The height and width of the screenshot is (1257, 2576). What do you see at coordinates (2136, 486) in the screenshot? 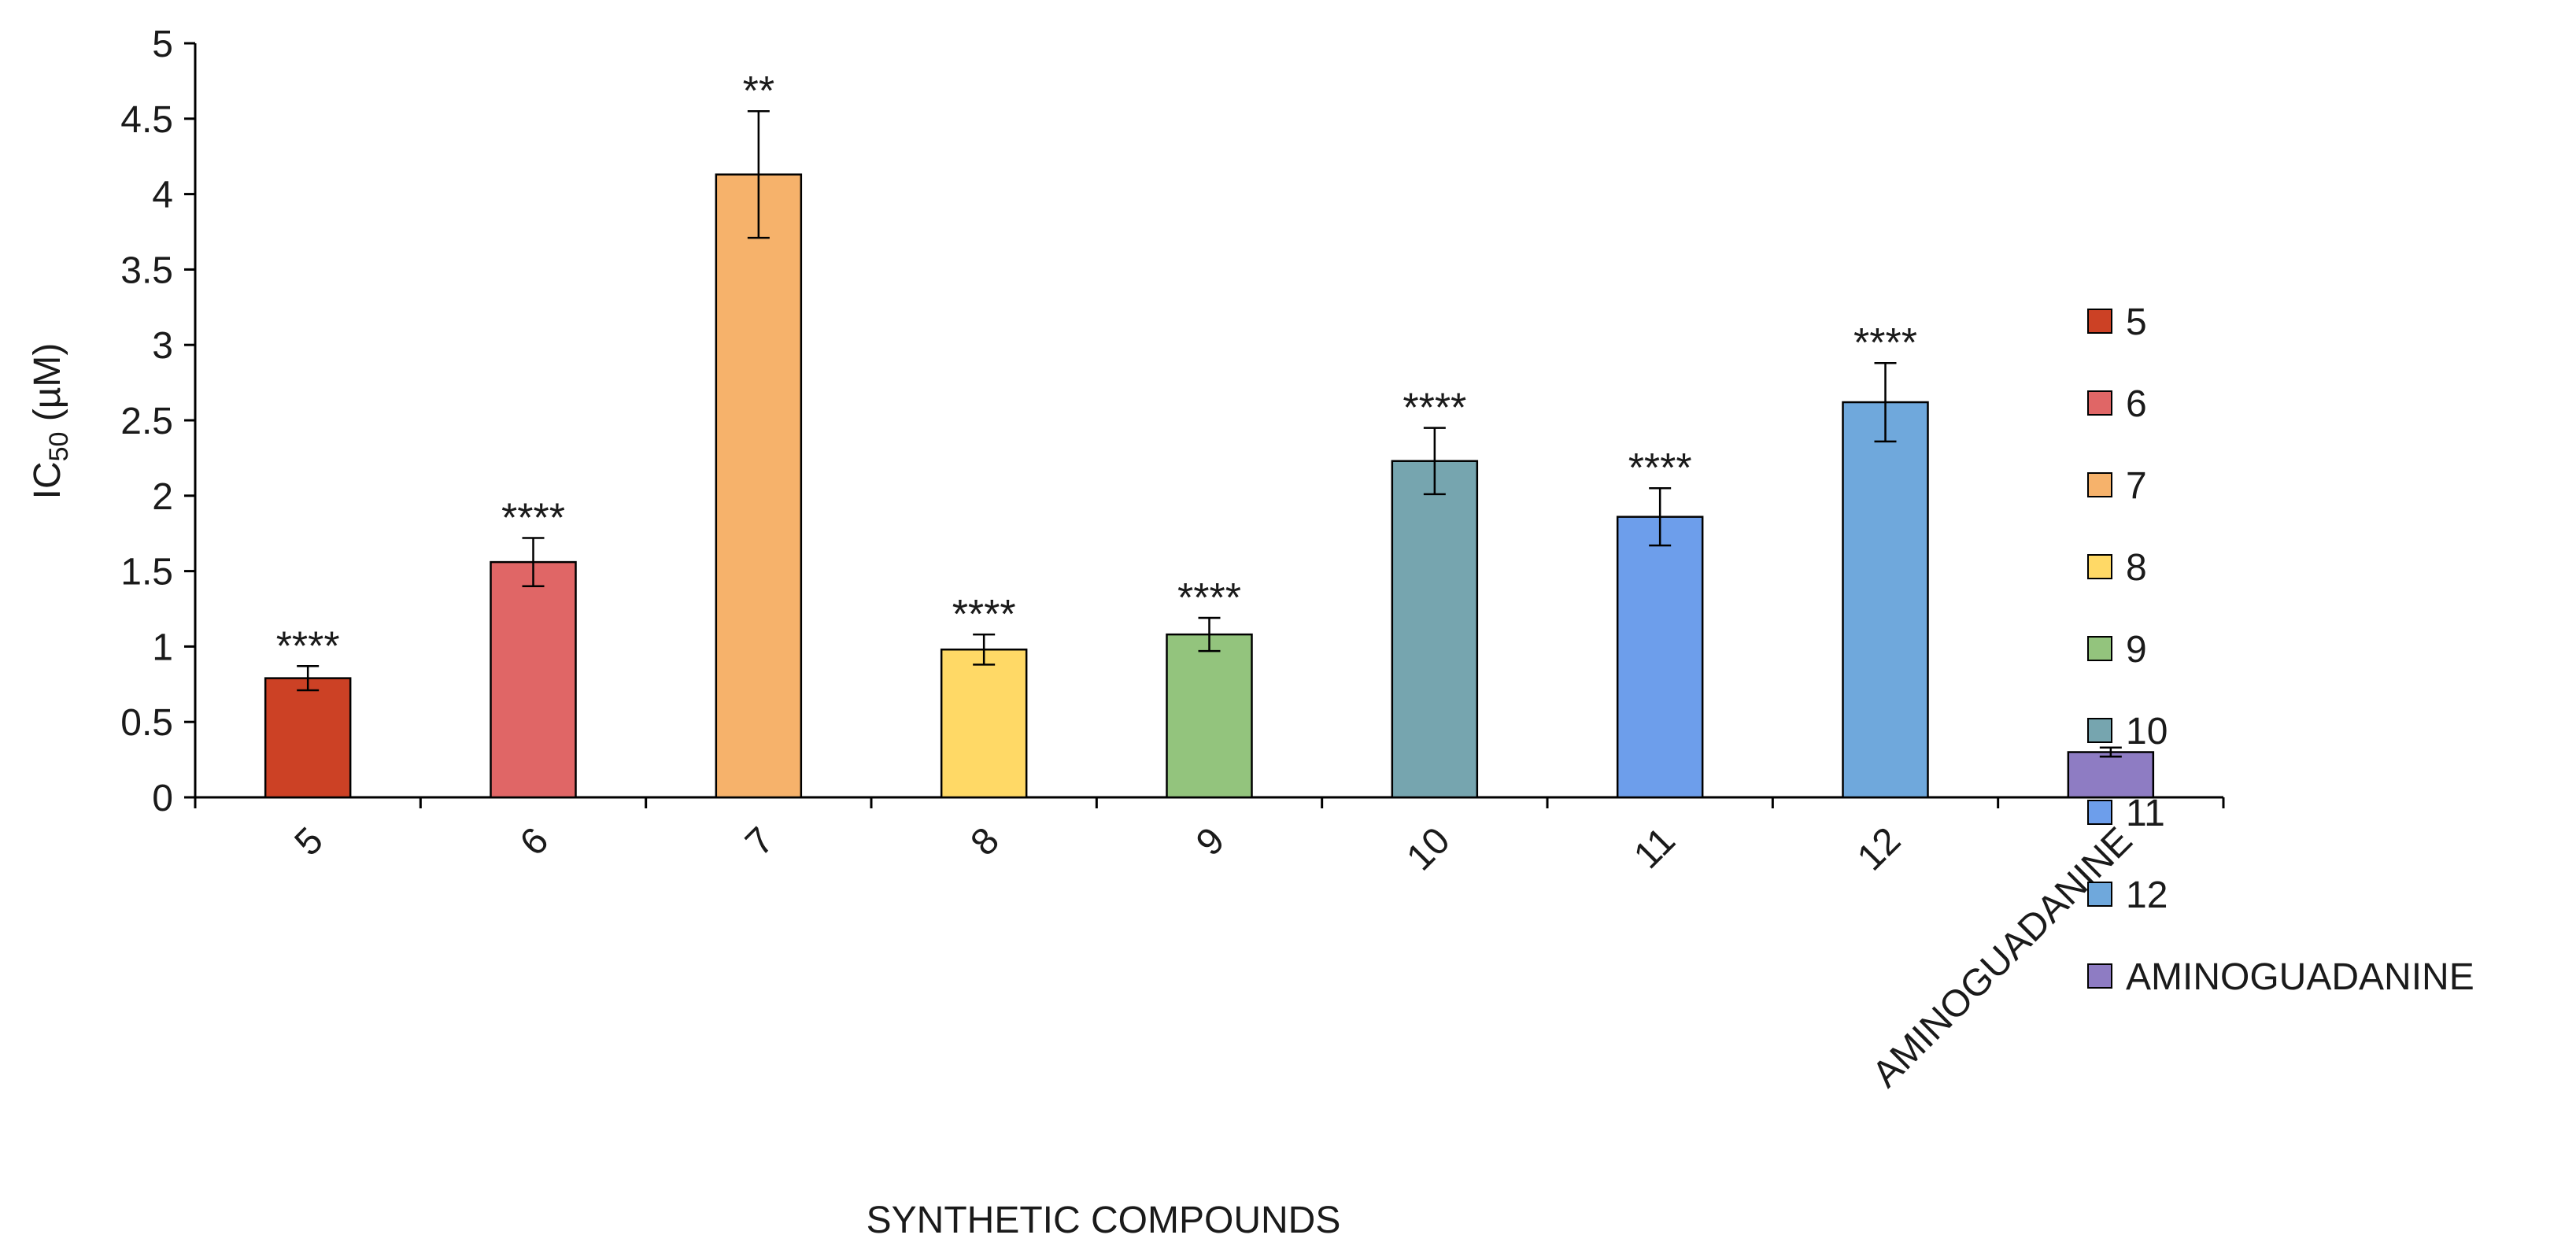
I see `legend-label: 7` at bounding box center [2136, 486].